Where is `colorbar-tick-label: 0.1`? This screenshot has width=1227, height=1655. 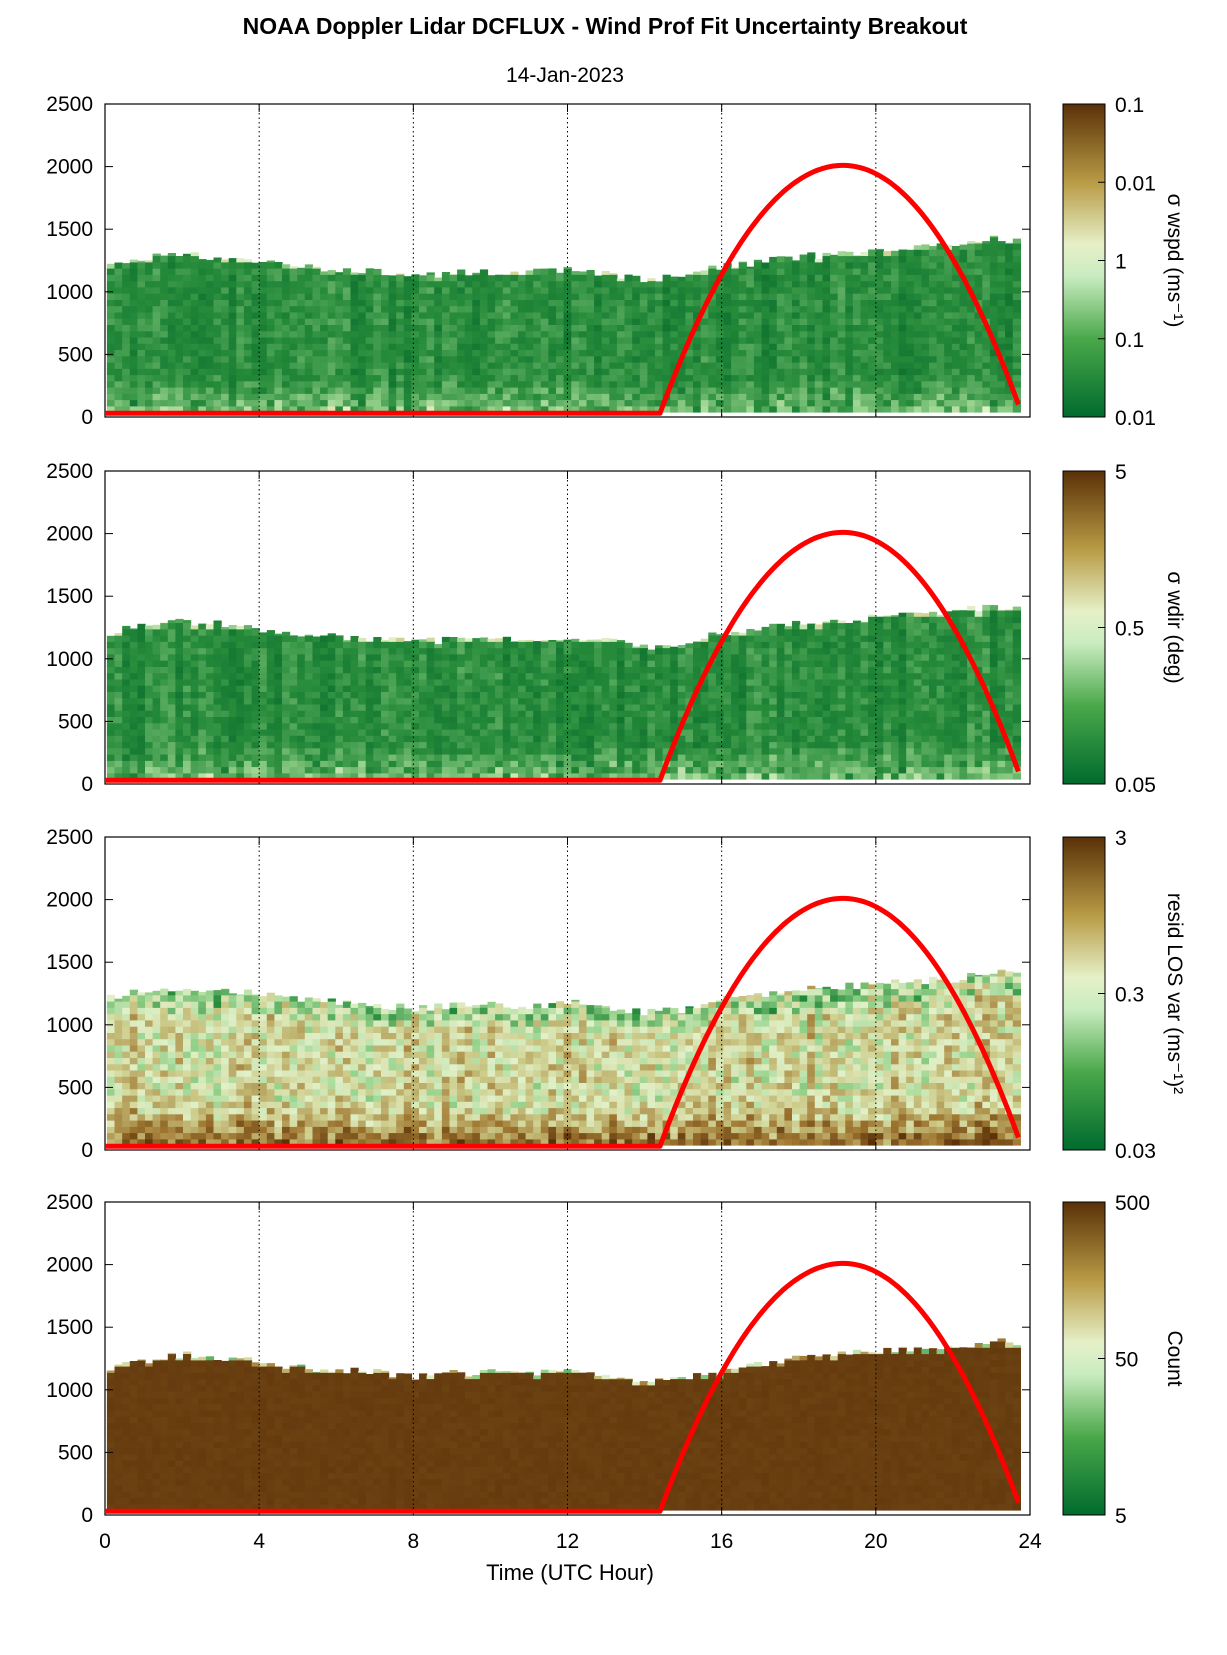
colorbar-tick-label: 0.1 is located at coordinates (1129, 105).